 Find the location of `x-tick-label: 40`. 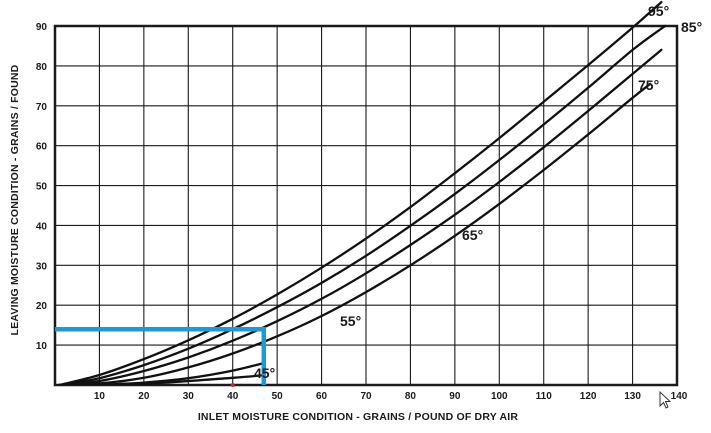

x-tick-label: 40 is located at coordinates (233, 396).